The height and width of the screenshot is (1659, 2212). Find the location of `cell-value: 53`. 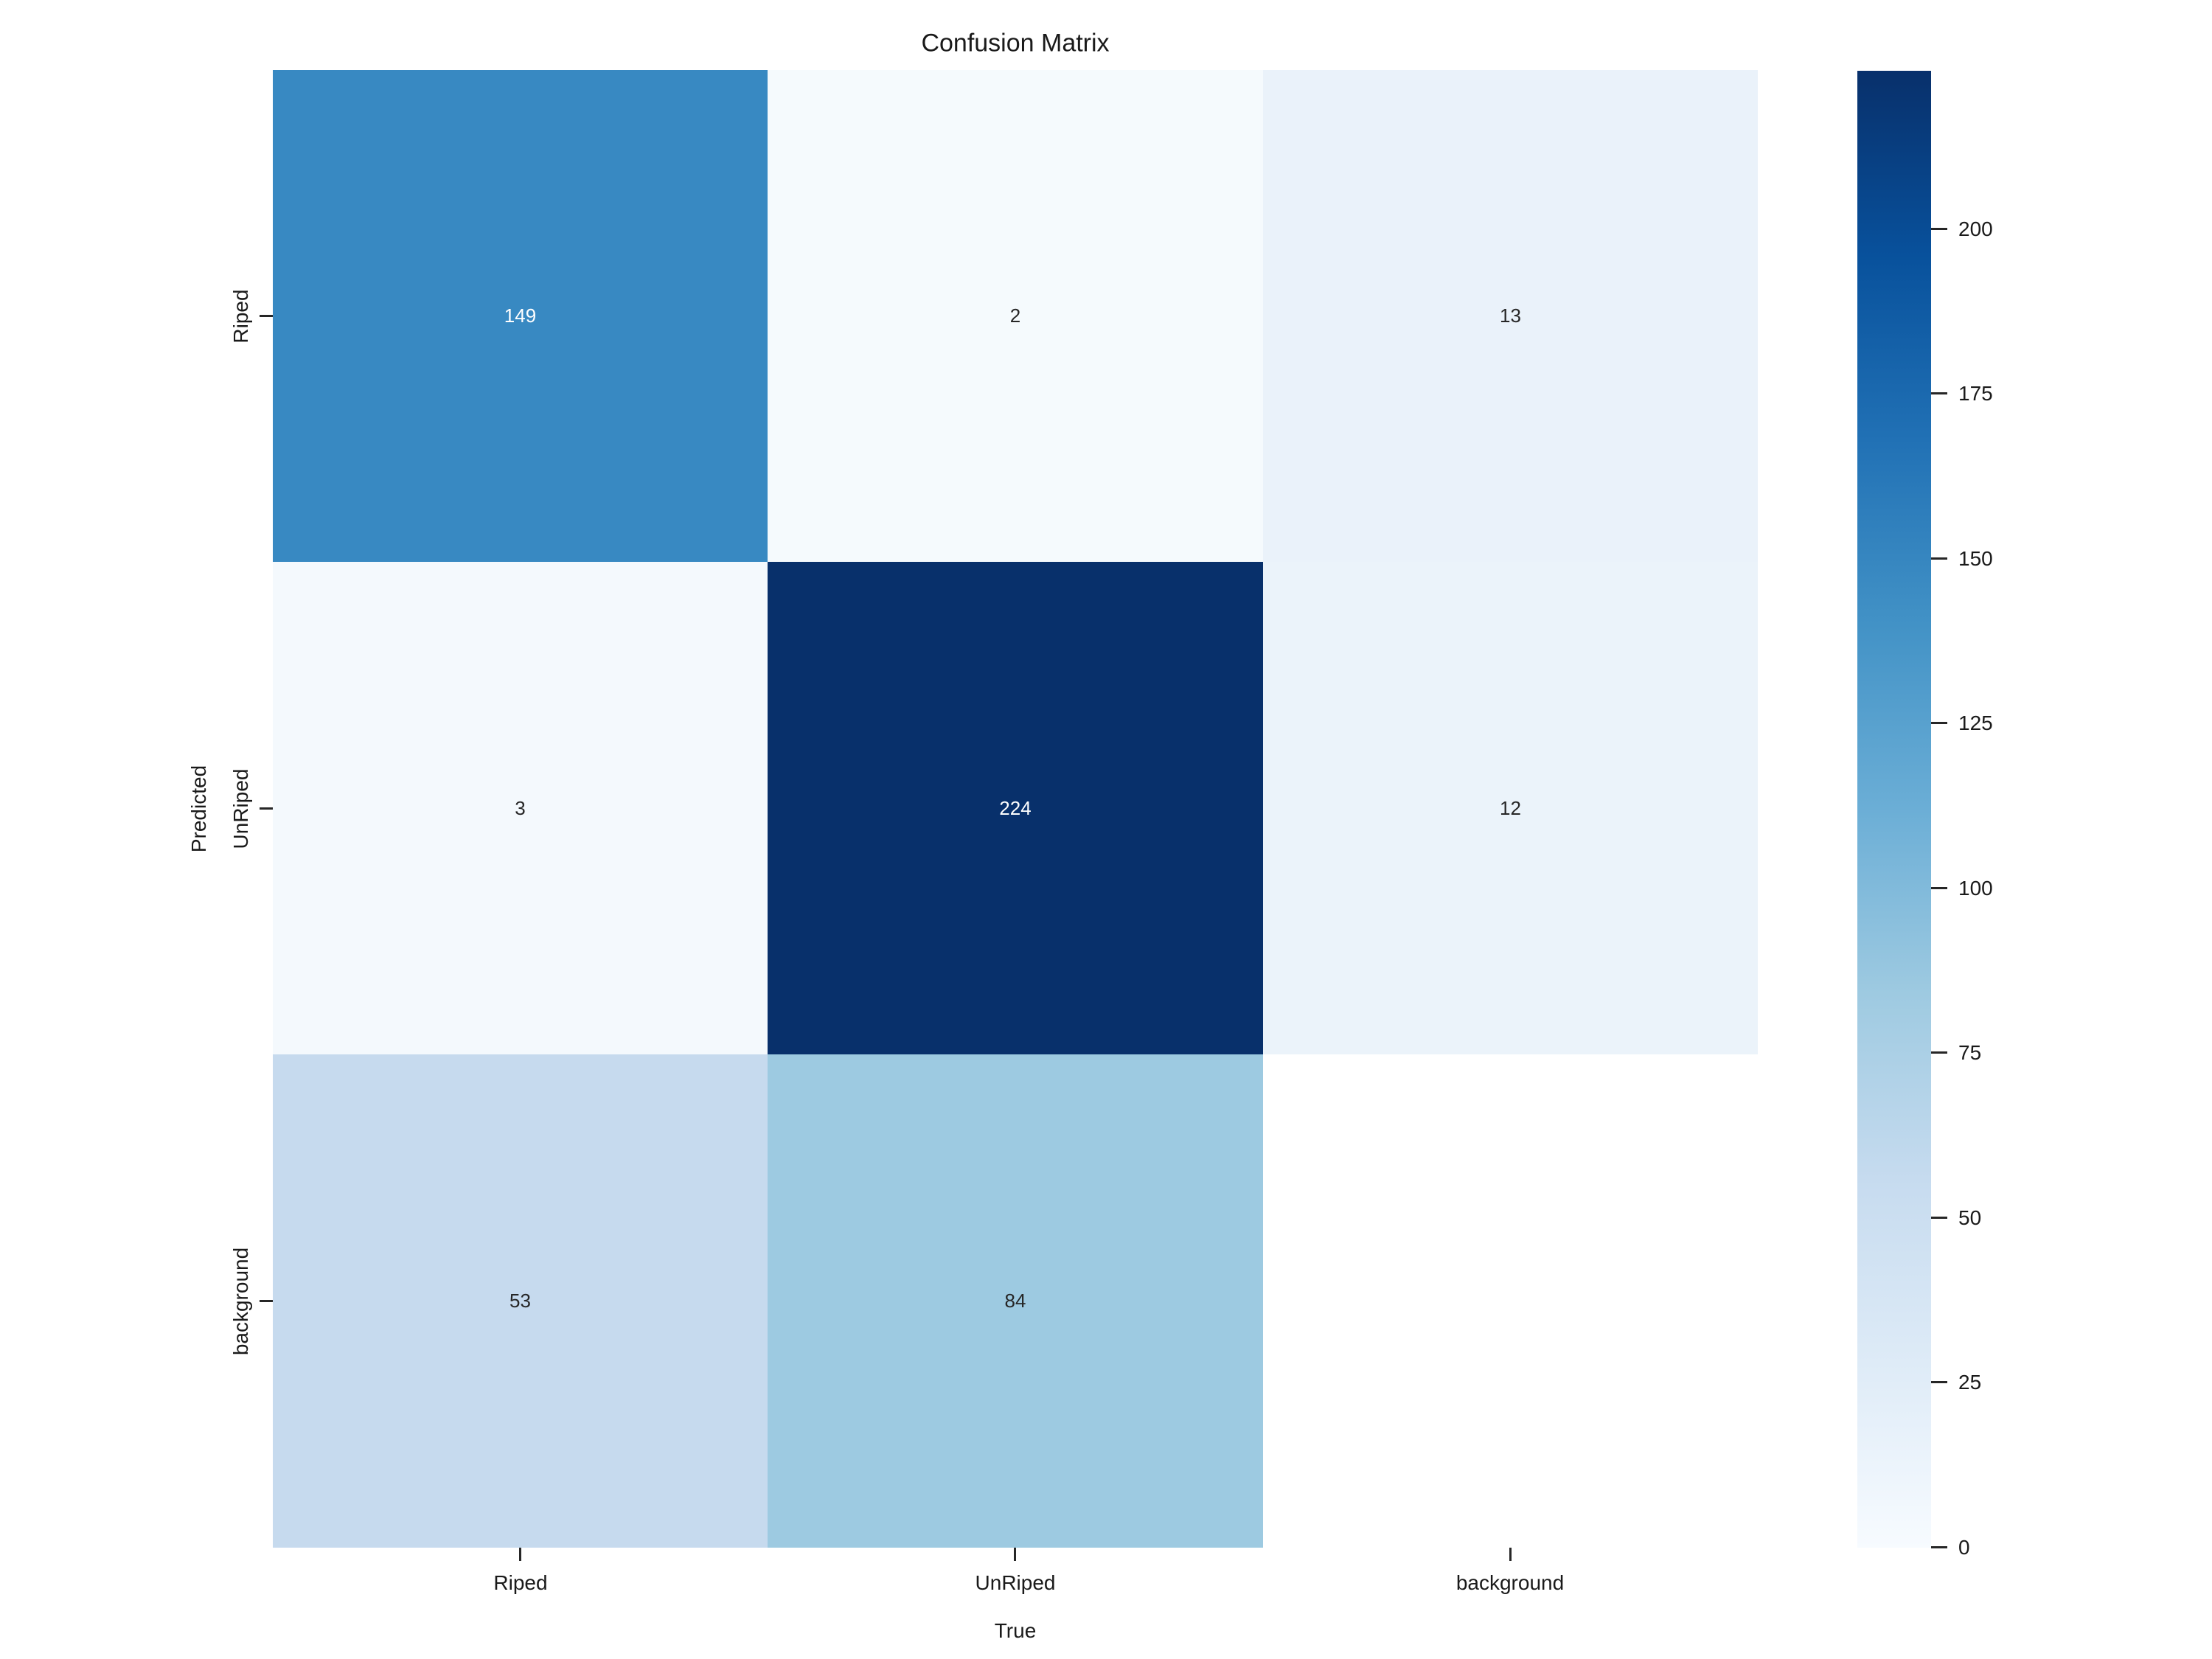

cell-value: 53 is located at coordinates (520, 1301).